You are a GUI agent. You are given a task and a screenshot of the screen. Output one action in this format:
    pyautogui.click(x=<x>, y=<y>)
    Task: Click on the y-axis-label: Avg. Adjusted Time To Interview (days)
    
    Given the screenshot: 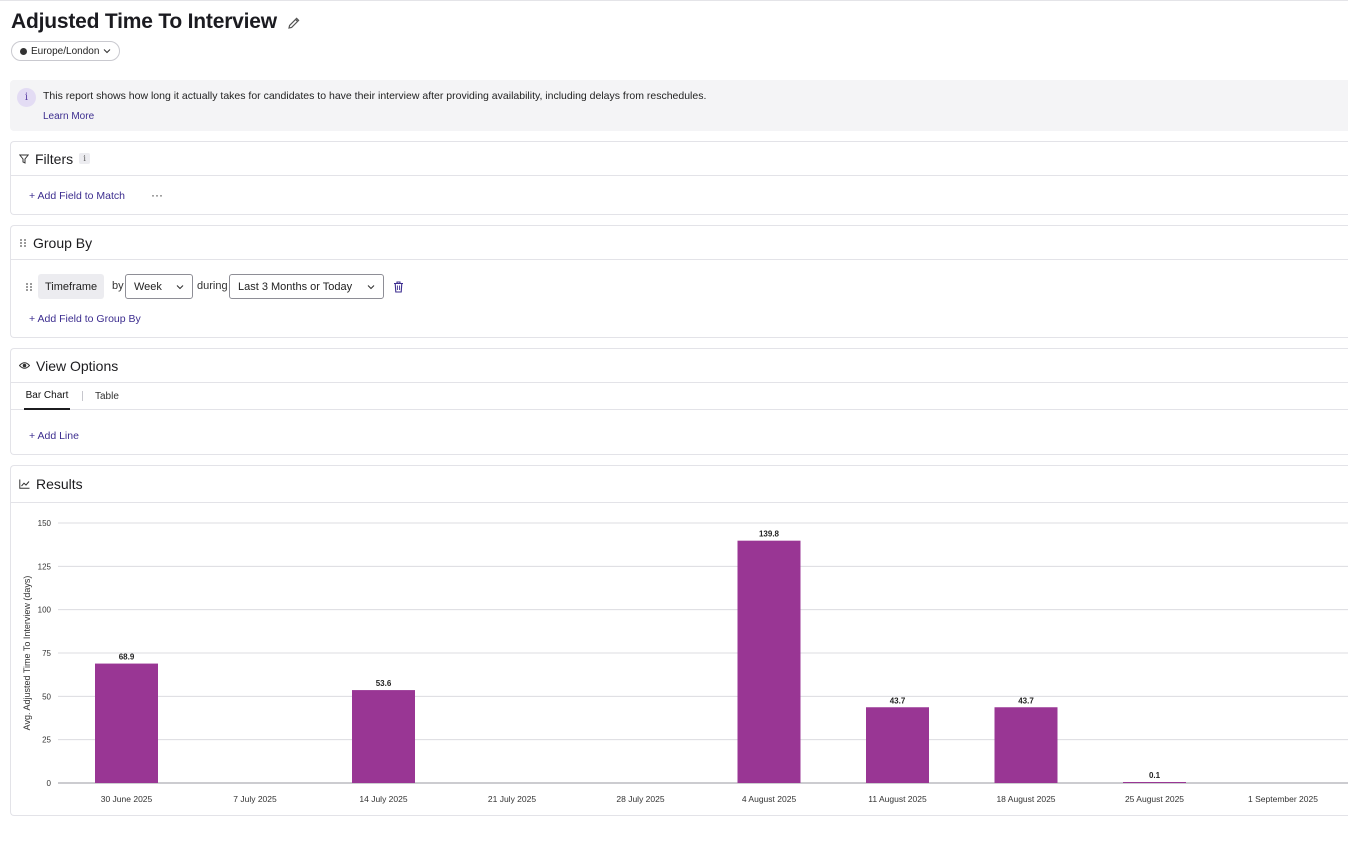 What is the action you would take?
    pyautogui.click(x=27, y=653)
    